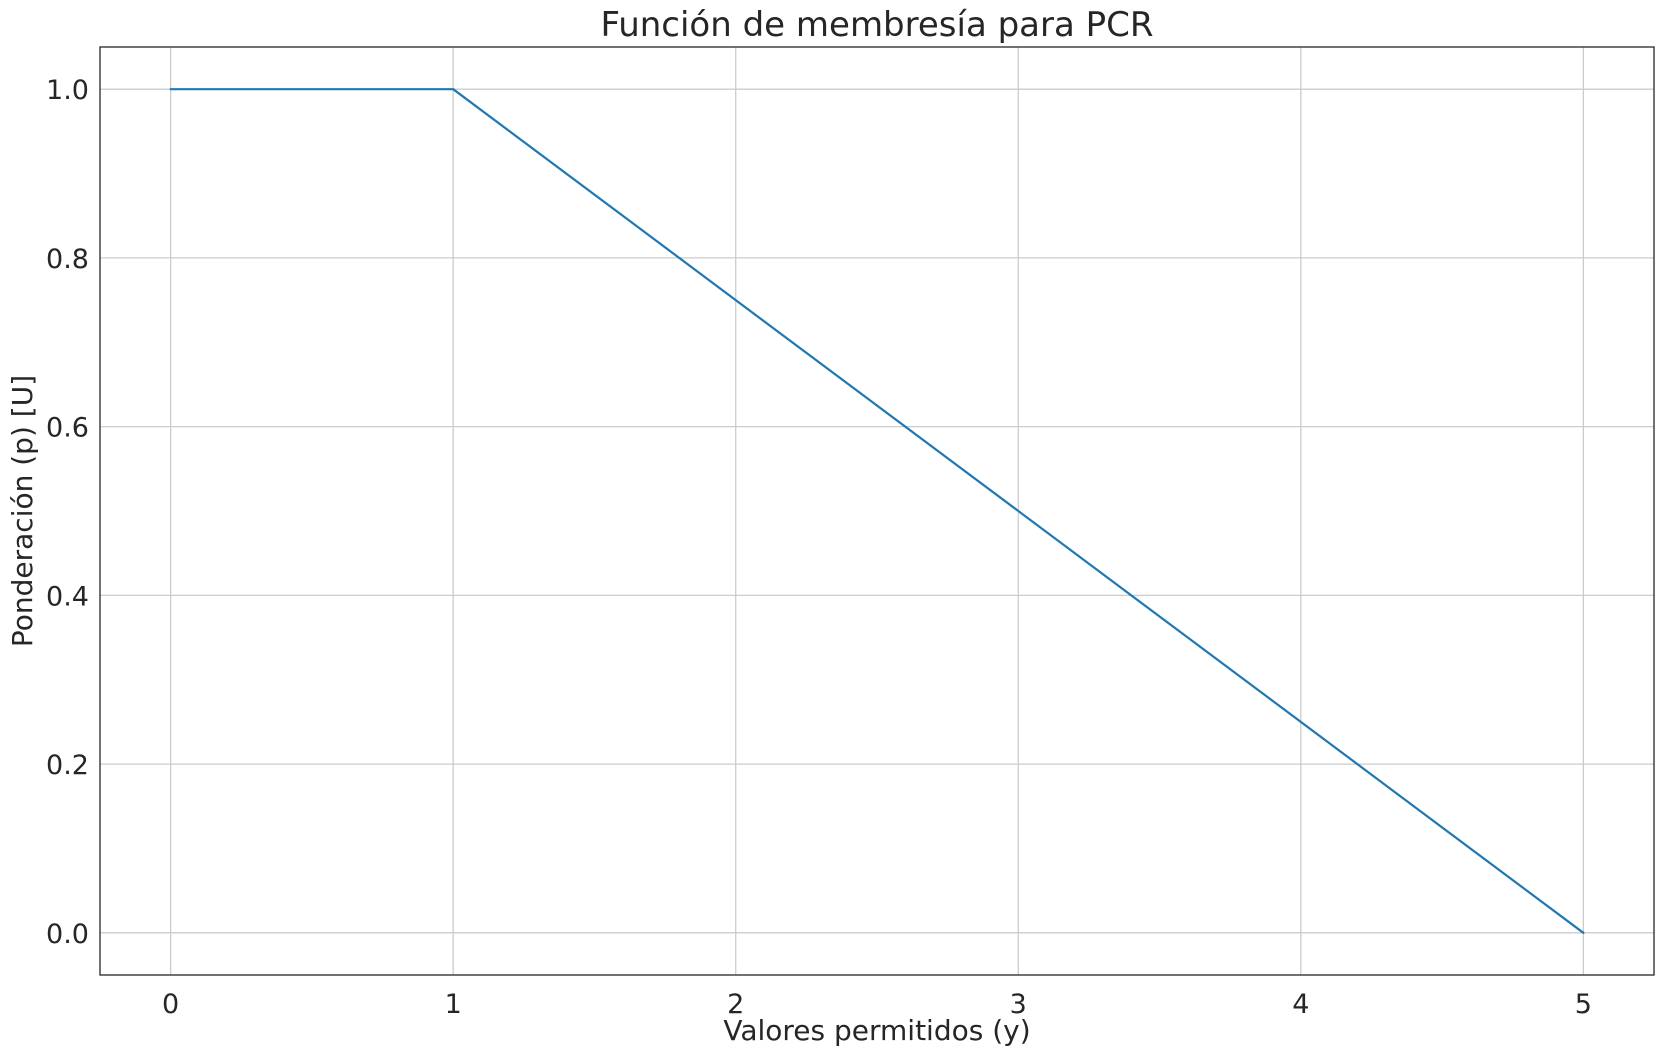 This screenshot has height=1055, width=1662. I want to click on x-tick-label: 5, so click(1583, 1004).